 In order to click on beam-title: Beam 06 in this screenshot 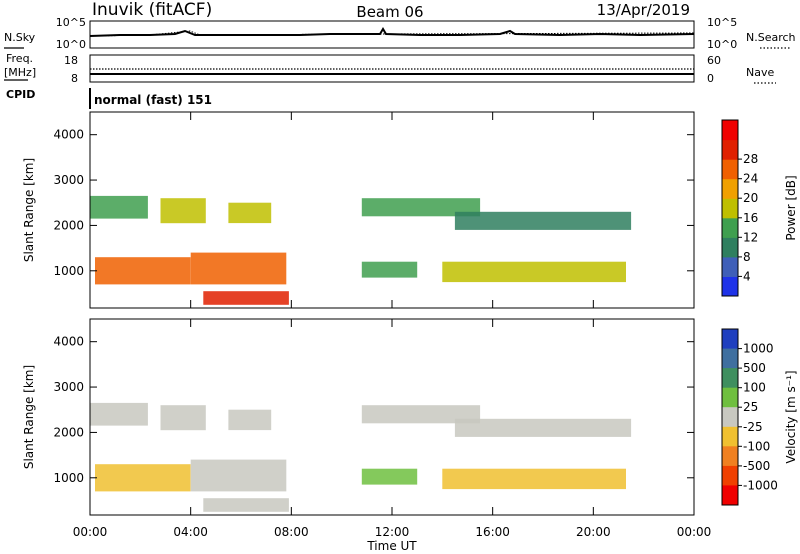, I will do `click(389, 12)`.